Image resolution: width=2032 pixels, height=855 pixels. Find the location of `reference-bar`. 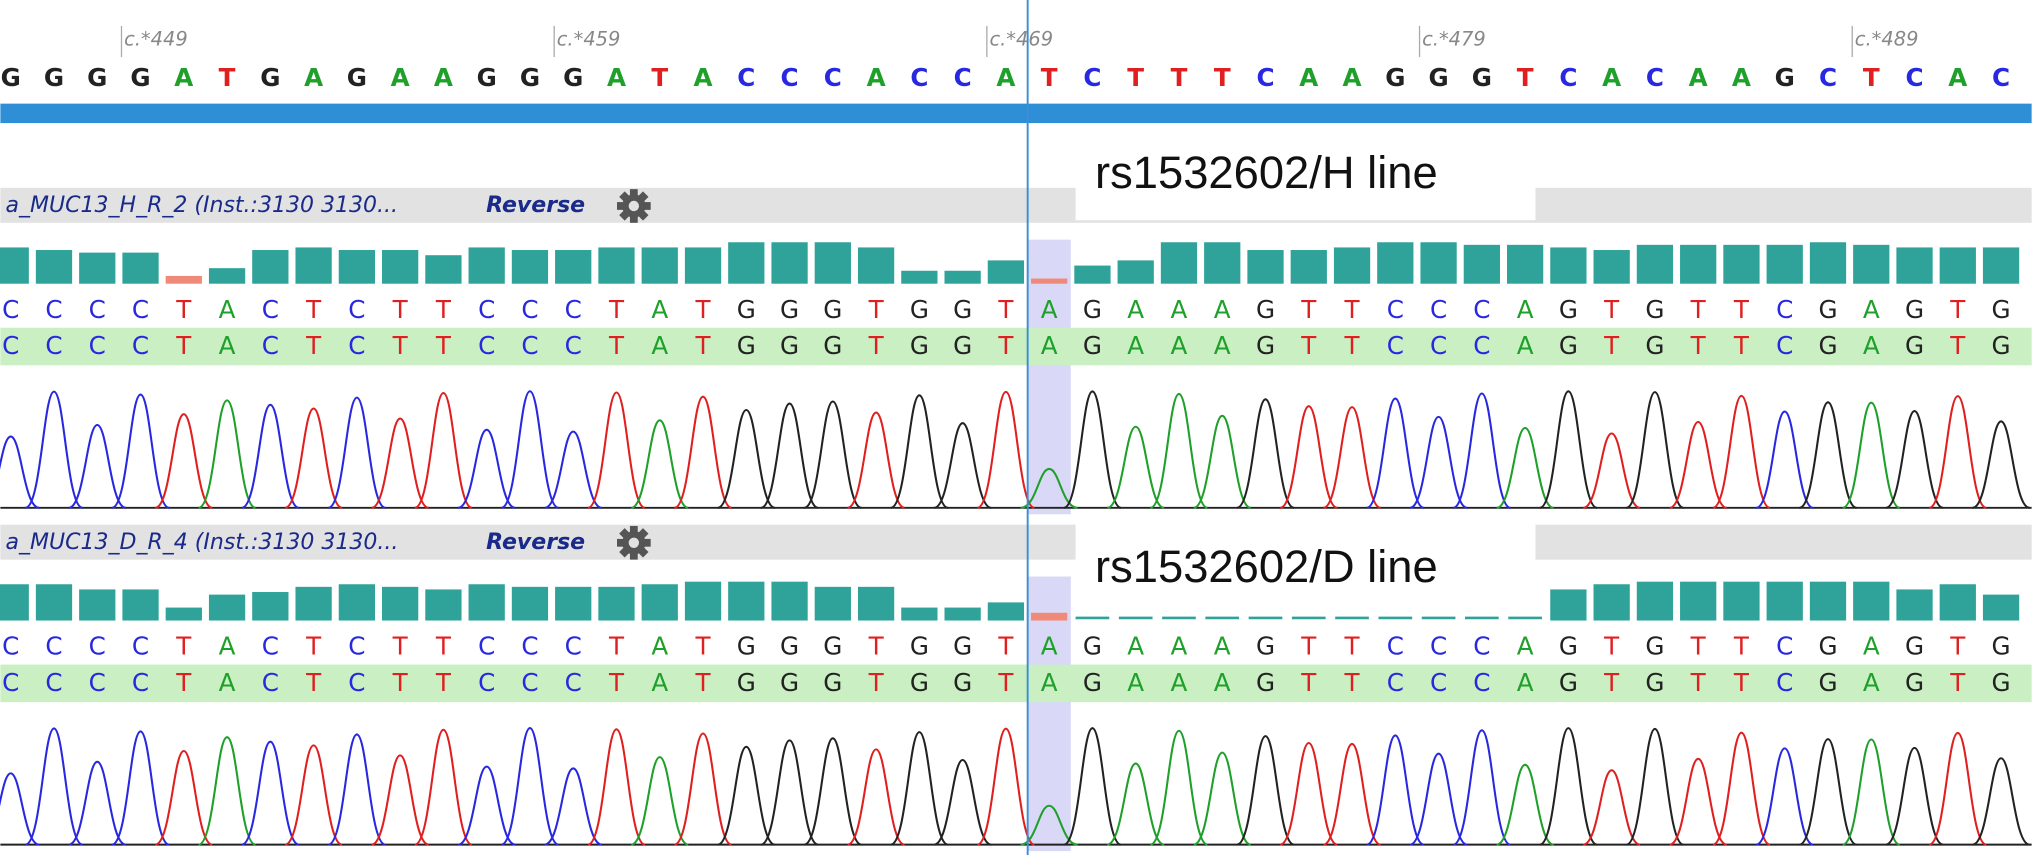

reference-bar is located at coordinates (1016, 113).